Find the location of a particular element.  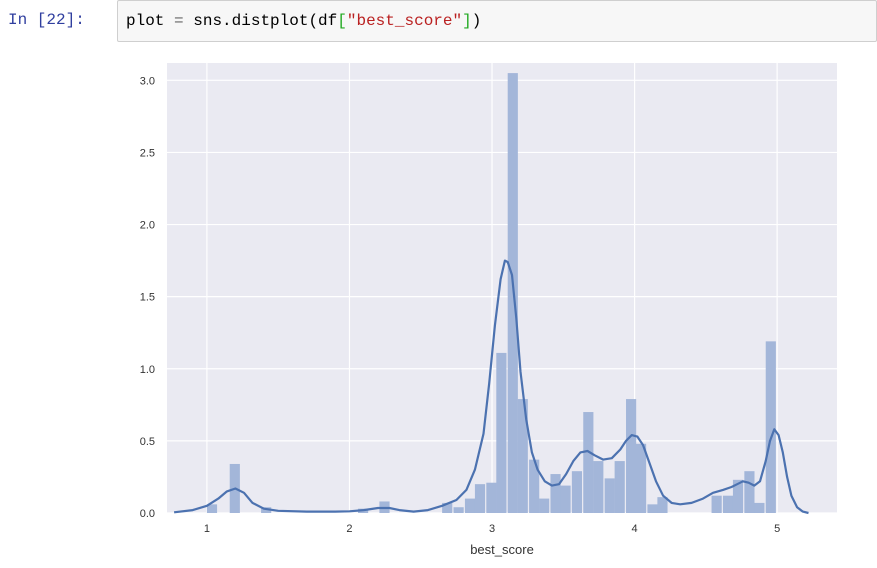

y-tick-label: 3.0 is located at coordinates (147, 81).